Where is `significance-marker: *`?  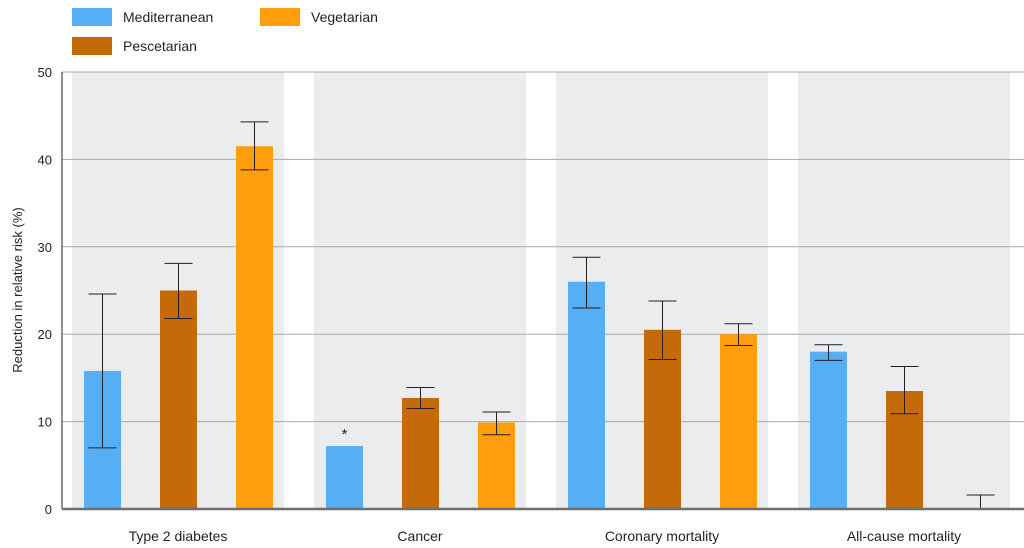 significance-marker: * is located at coordinates (345, 434).